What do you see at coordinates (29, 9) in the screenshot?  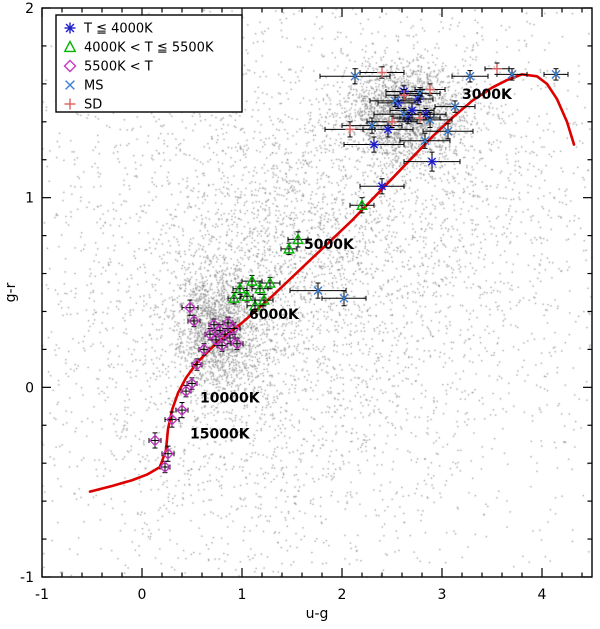 I see `y-axis-tick-label: 2` at bounding box center [29, 9].